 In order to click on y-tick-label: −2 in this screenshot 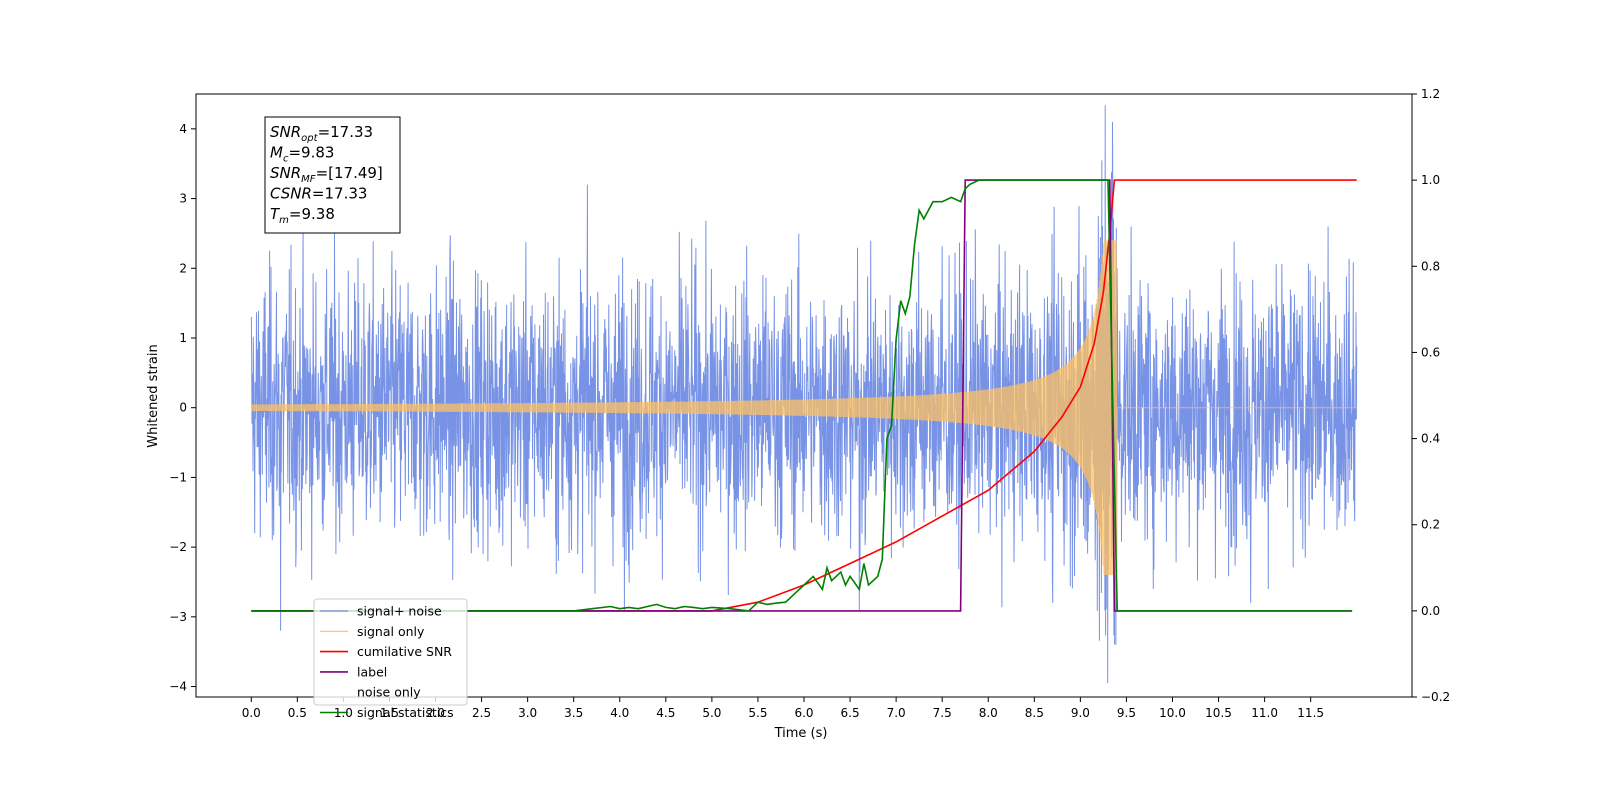, I will do `click(178, 547)`.